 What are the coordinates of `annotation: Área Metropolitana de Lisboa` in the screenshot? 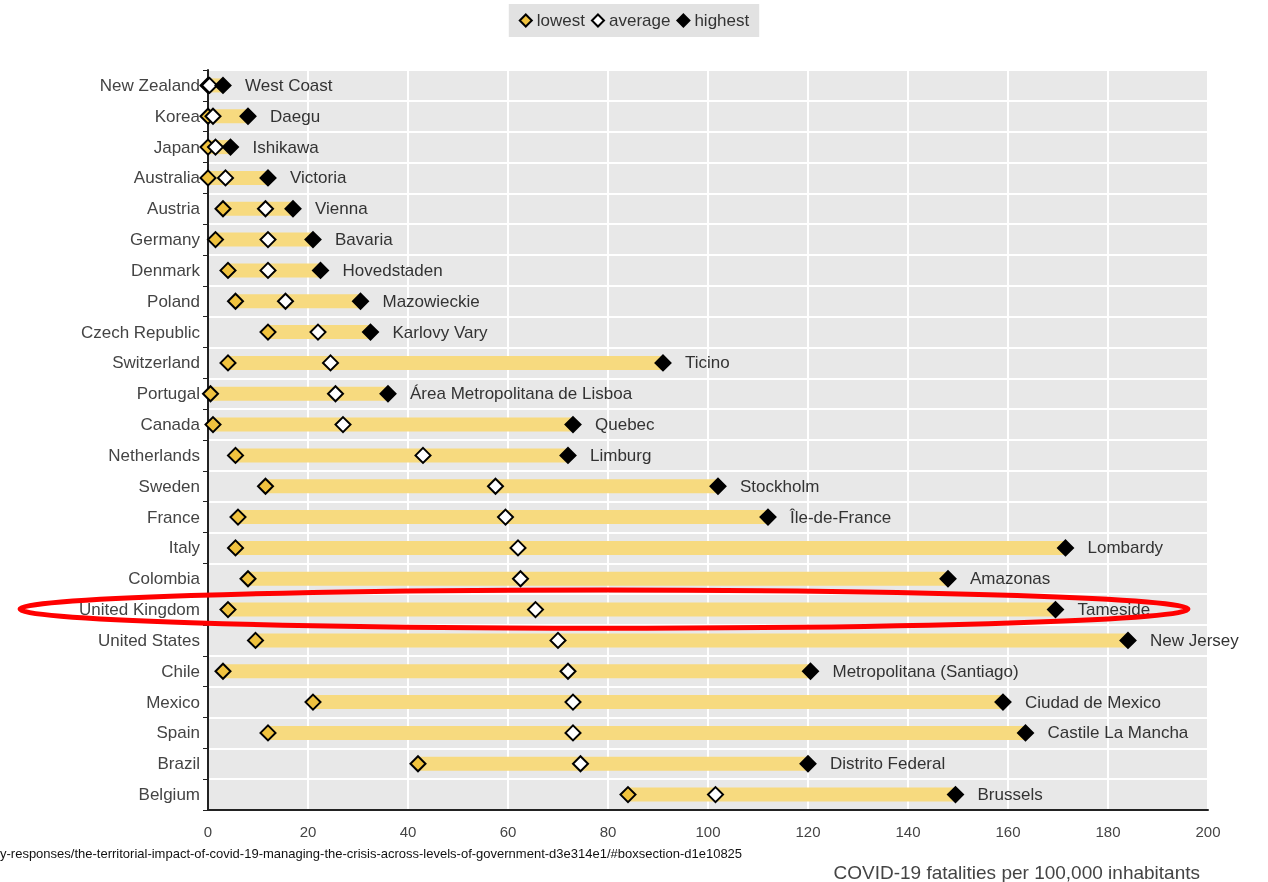 It's located at (521, 394).